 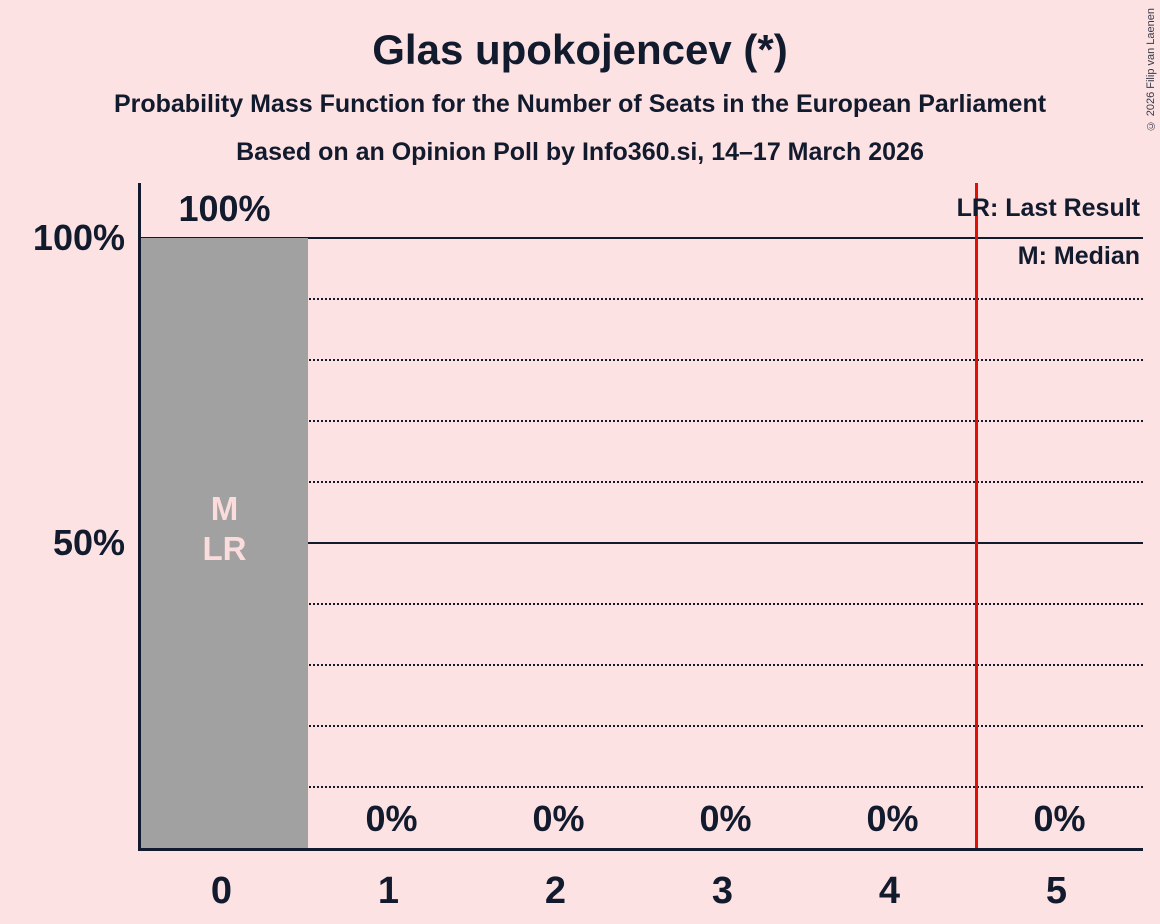 What do you see at coordinates (224, 528) in the screenshot?
I see `median-last-result-marker: M LR` at bounding box center [224, 528].